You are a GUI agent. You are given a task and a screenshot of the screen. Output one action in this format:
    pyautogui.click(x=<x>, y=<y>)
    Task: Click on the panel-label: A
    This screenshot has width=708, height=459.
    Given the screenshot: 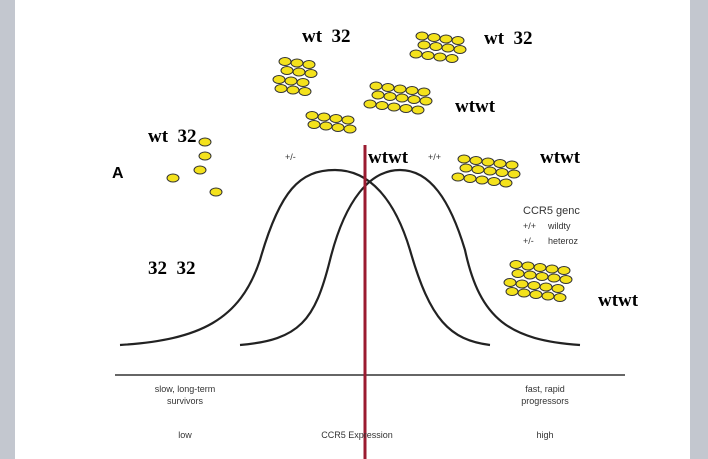 What is the action you would take?
    pyautogui.click(x=118, y=173)
    